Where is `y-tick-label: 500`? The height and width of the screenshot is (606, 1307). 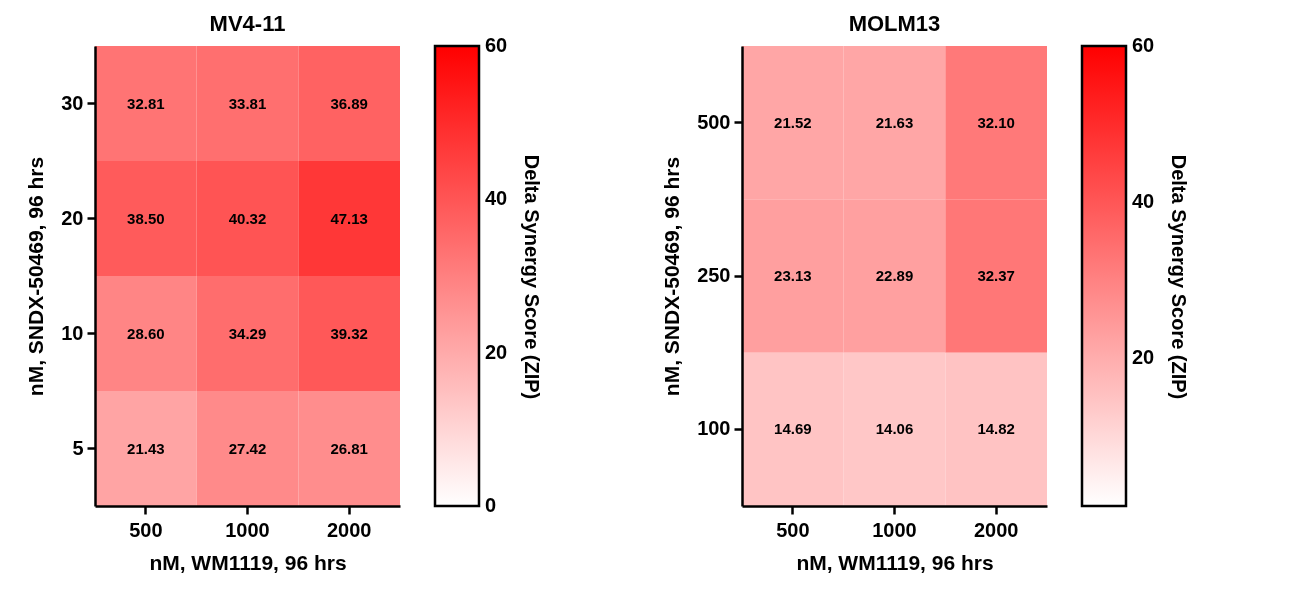
y-tick-label: 500 is located at coordinates (714, 121).